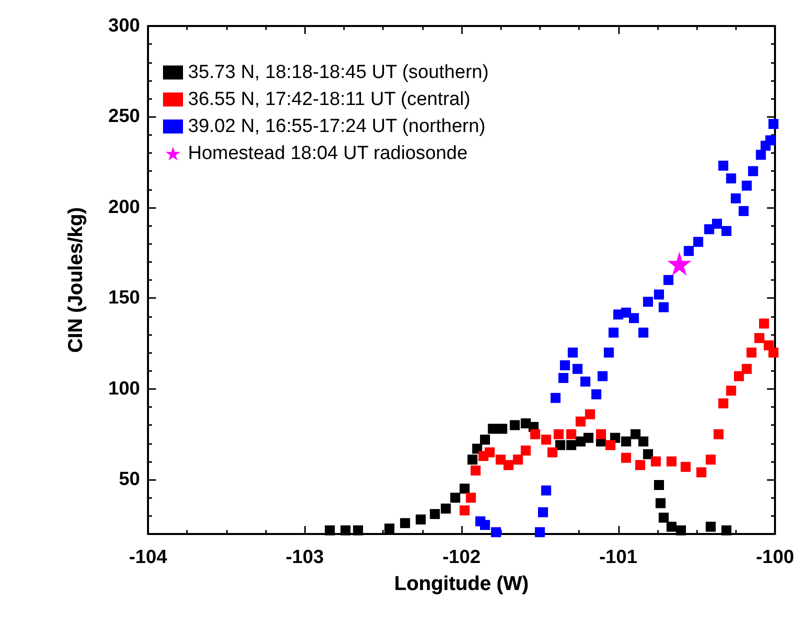 The height and width of the screenshot is (631, 809). I want to click on legend-label: 35.73 N, 18:18-18:45 UT (southern), so click(338, 72).